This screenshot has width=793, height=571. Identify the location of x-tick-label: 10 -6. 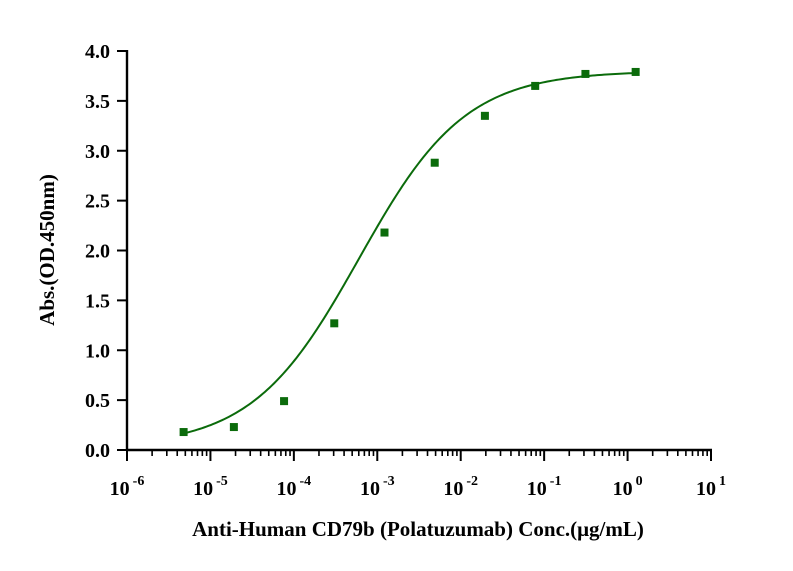
(127, 487).